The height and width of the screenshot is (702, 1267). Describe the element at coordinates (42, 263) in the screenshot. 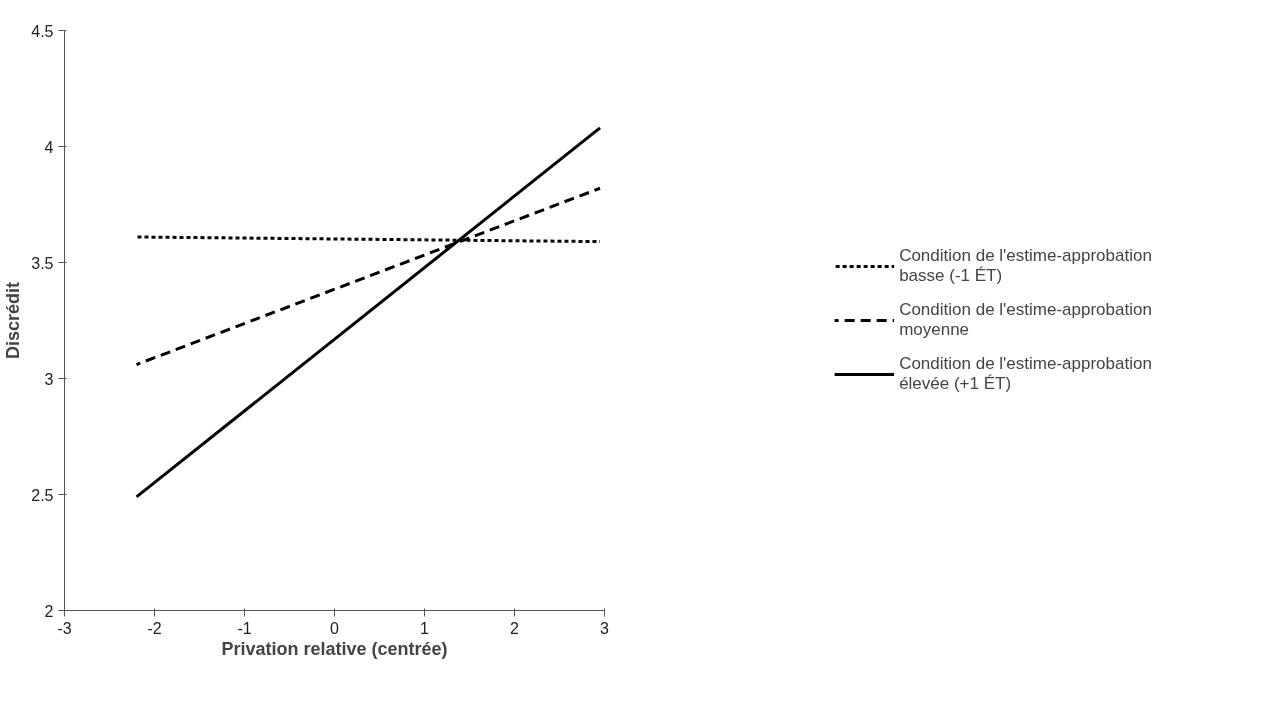

I see `y-tick-label: 3.5` at that location.